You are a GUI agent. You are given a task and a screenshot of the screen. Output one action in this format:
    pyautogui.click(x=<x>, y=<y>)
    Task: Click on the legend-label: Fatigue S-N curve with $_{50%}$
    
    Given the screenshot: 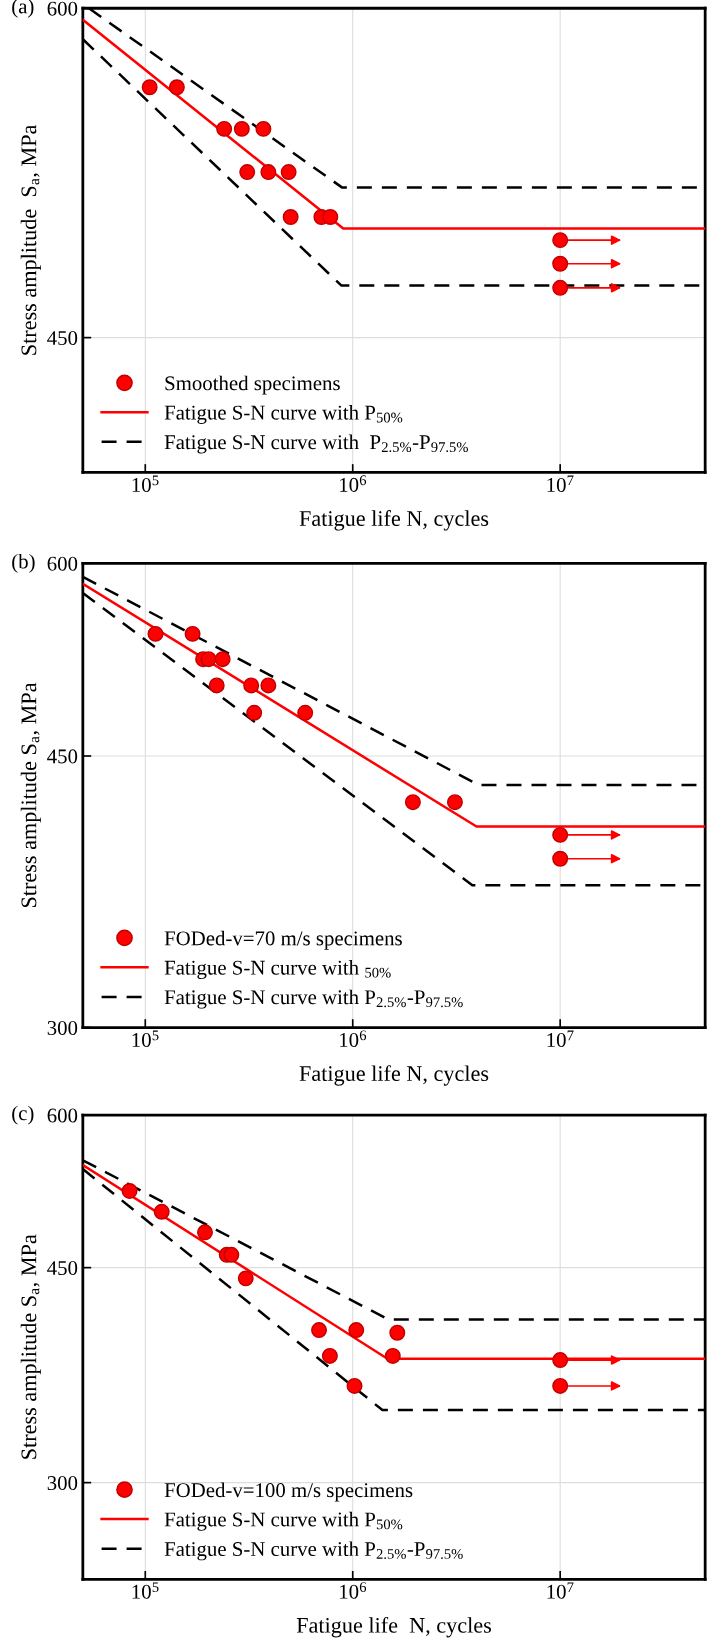 What is the action you would take?
    pyautogui.click(x=277, y=969)
    